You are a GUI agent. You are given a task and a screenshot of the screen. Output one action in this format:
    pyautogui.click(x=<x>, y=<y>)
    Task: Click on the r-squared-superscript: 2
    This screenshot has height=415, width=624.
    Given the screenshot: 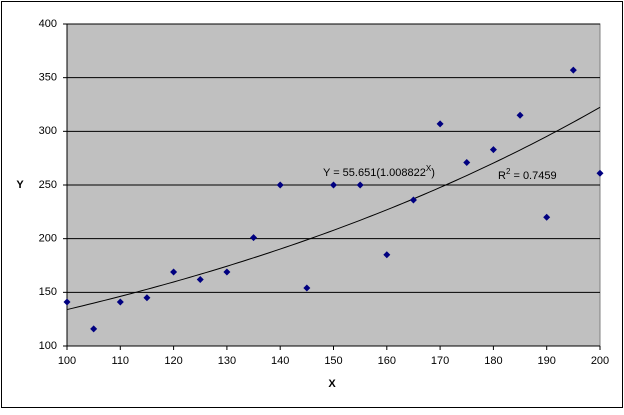 What is the action you would take?
    pyautogui.click(x=508, y=171)
    